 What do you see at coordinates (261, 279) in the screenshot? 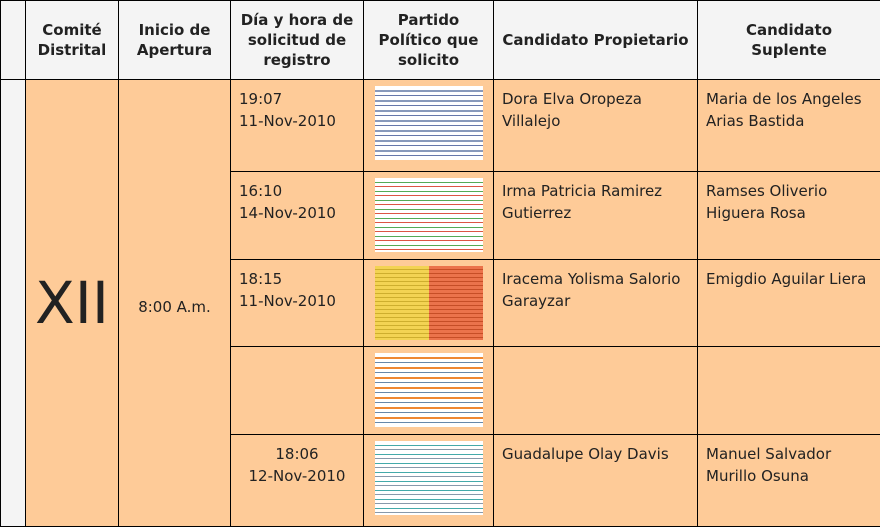
I see `time: 18:15` at bounding box center [261, 279].